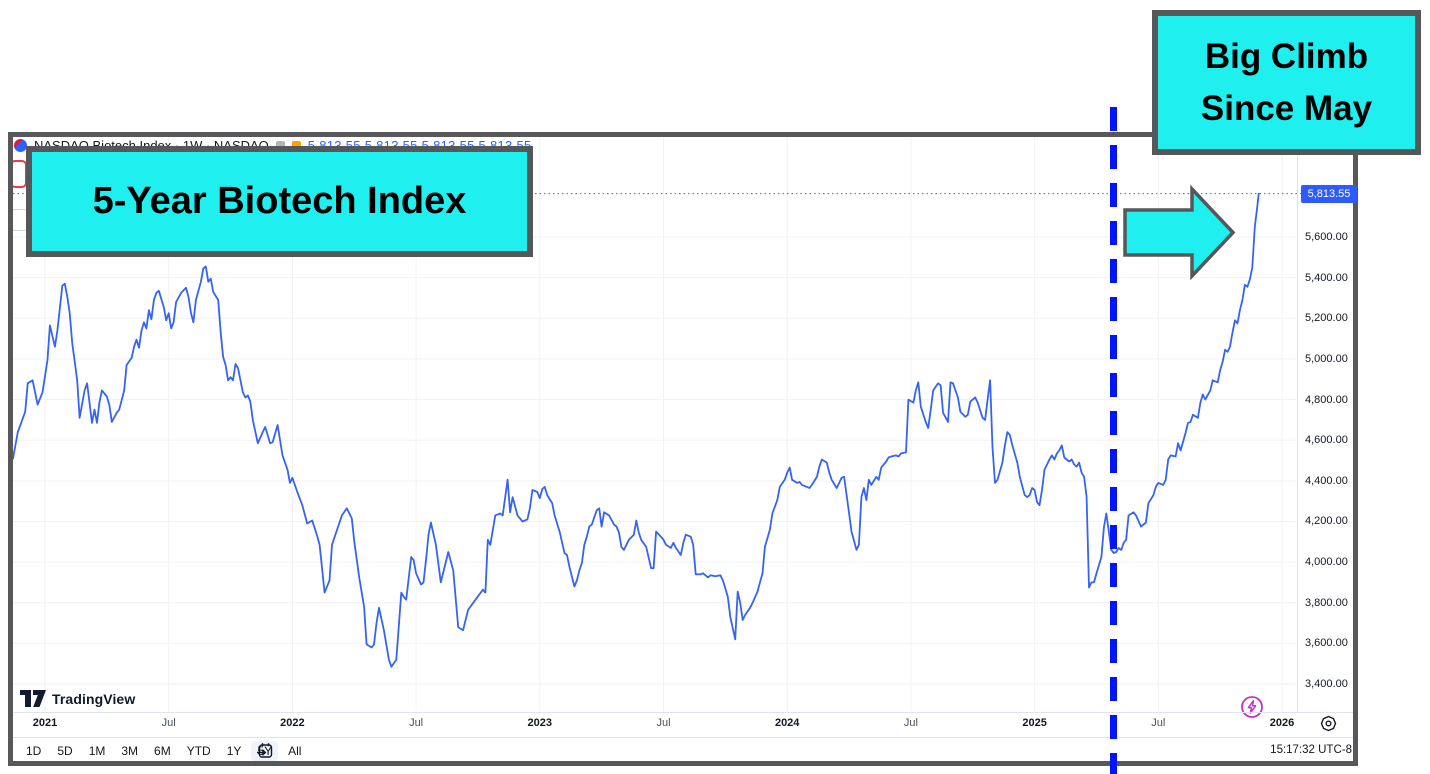 This screenshot has width=1430, height=774. Describe the element at coordinates (1329, 193) in the screenshot. I see `last-price-badge: 5,813.55` at that location.